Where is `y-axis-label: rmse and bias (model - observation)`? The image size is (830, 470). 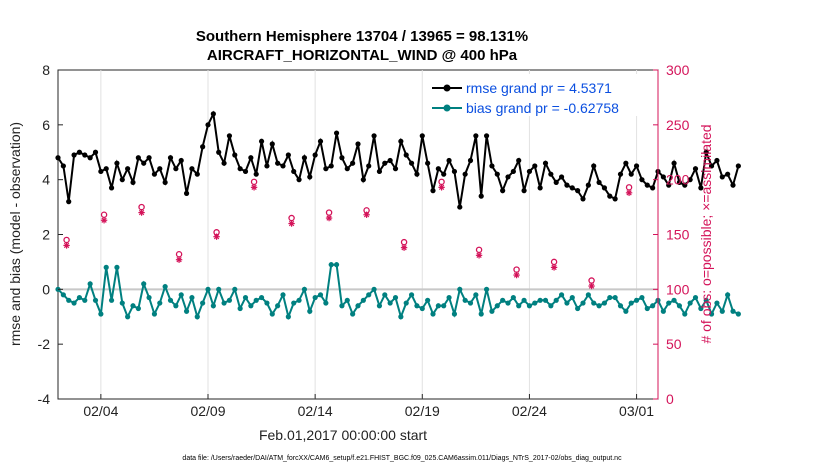
y-axis-label: rmse and bias (model - observation) is located at coordinates (15, 234).